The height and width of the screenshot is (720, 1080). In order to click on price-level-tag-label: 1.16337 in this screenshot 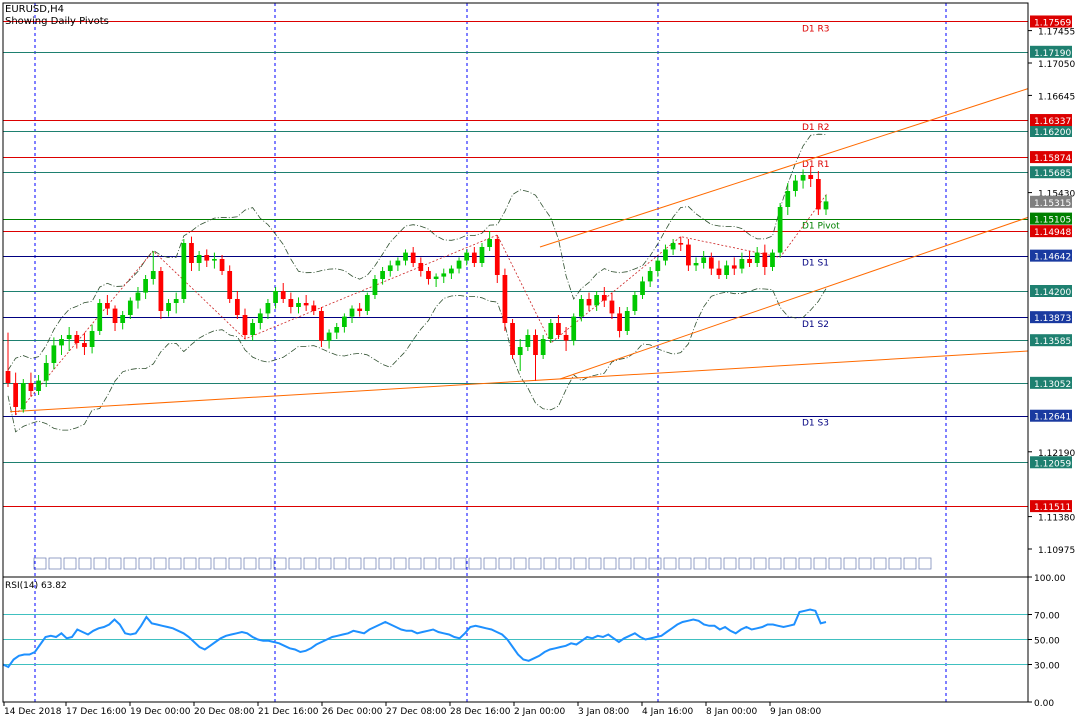, I will do `click(1052, 122)`.